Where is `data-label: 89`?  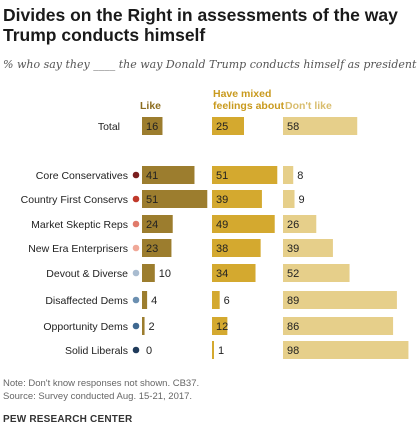
data-label: 89 is located at coordinates (293, 301).